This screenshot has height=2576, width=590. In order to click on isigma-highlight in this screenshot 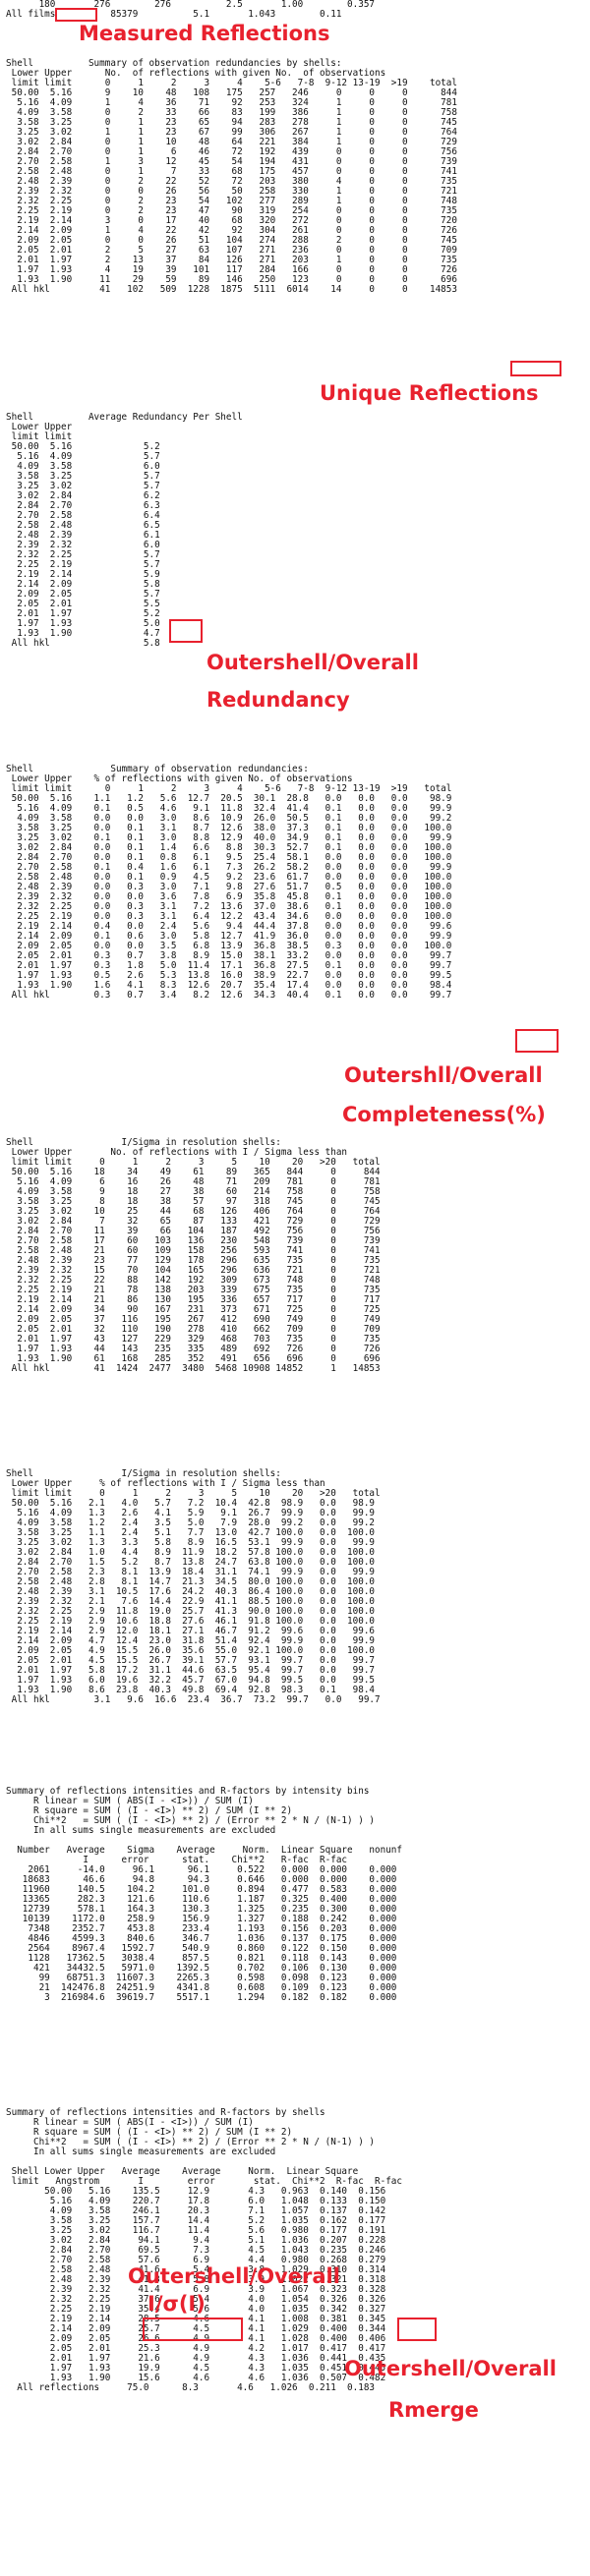, I will do `click(193, 2330)`.